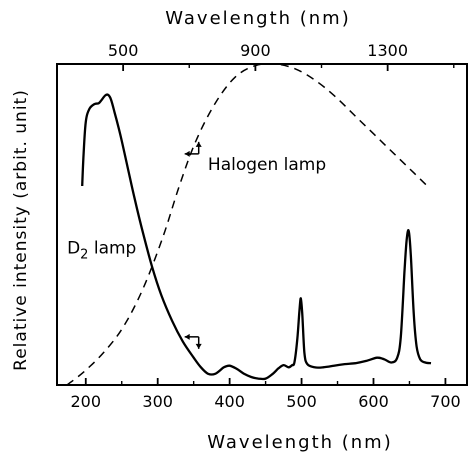 This screenshot has height=456, width=472. I want to click on x-tick-label: 500, so click(301, 401).